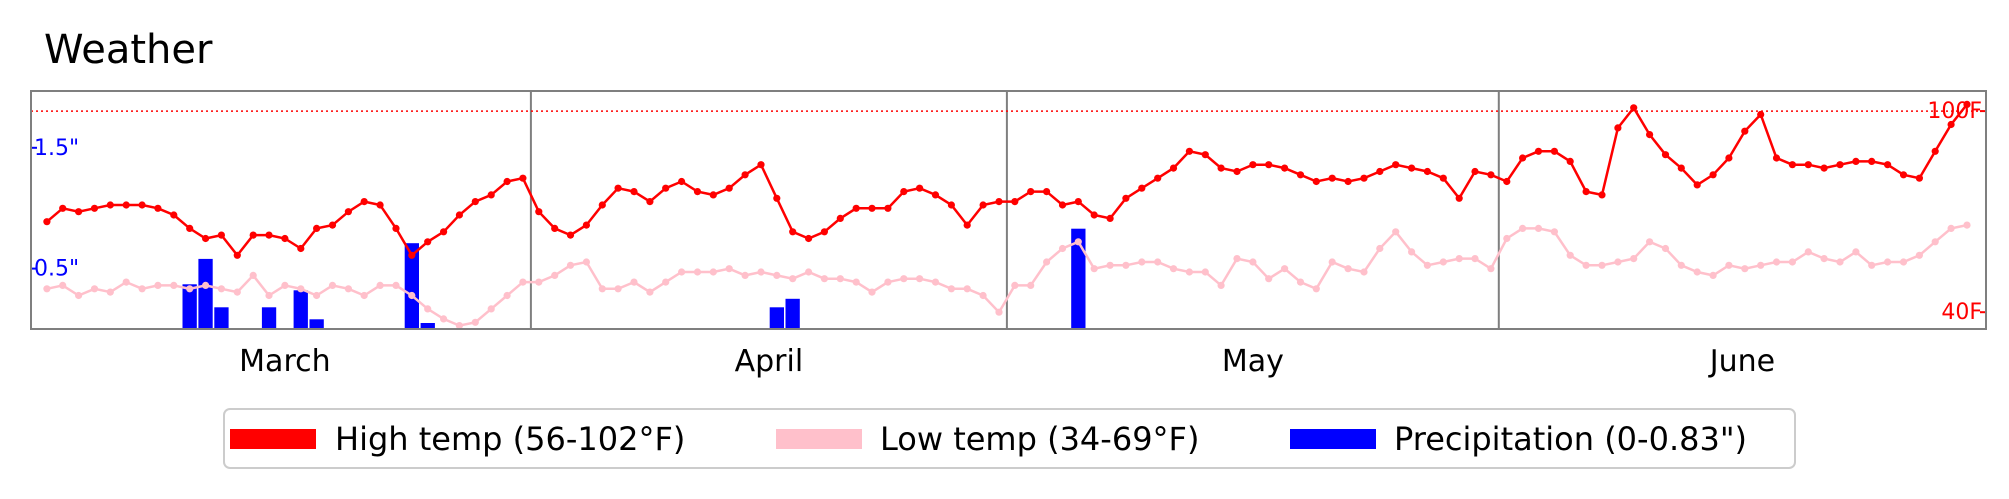 The height and width of the screenshot is (499, 2009). Describe the element at coordinates (1961, 312) in the screenshot. I see `temp-tick-label: 40F` at that location.